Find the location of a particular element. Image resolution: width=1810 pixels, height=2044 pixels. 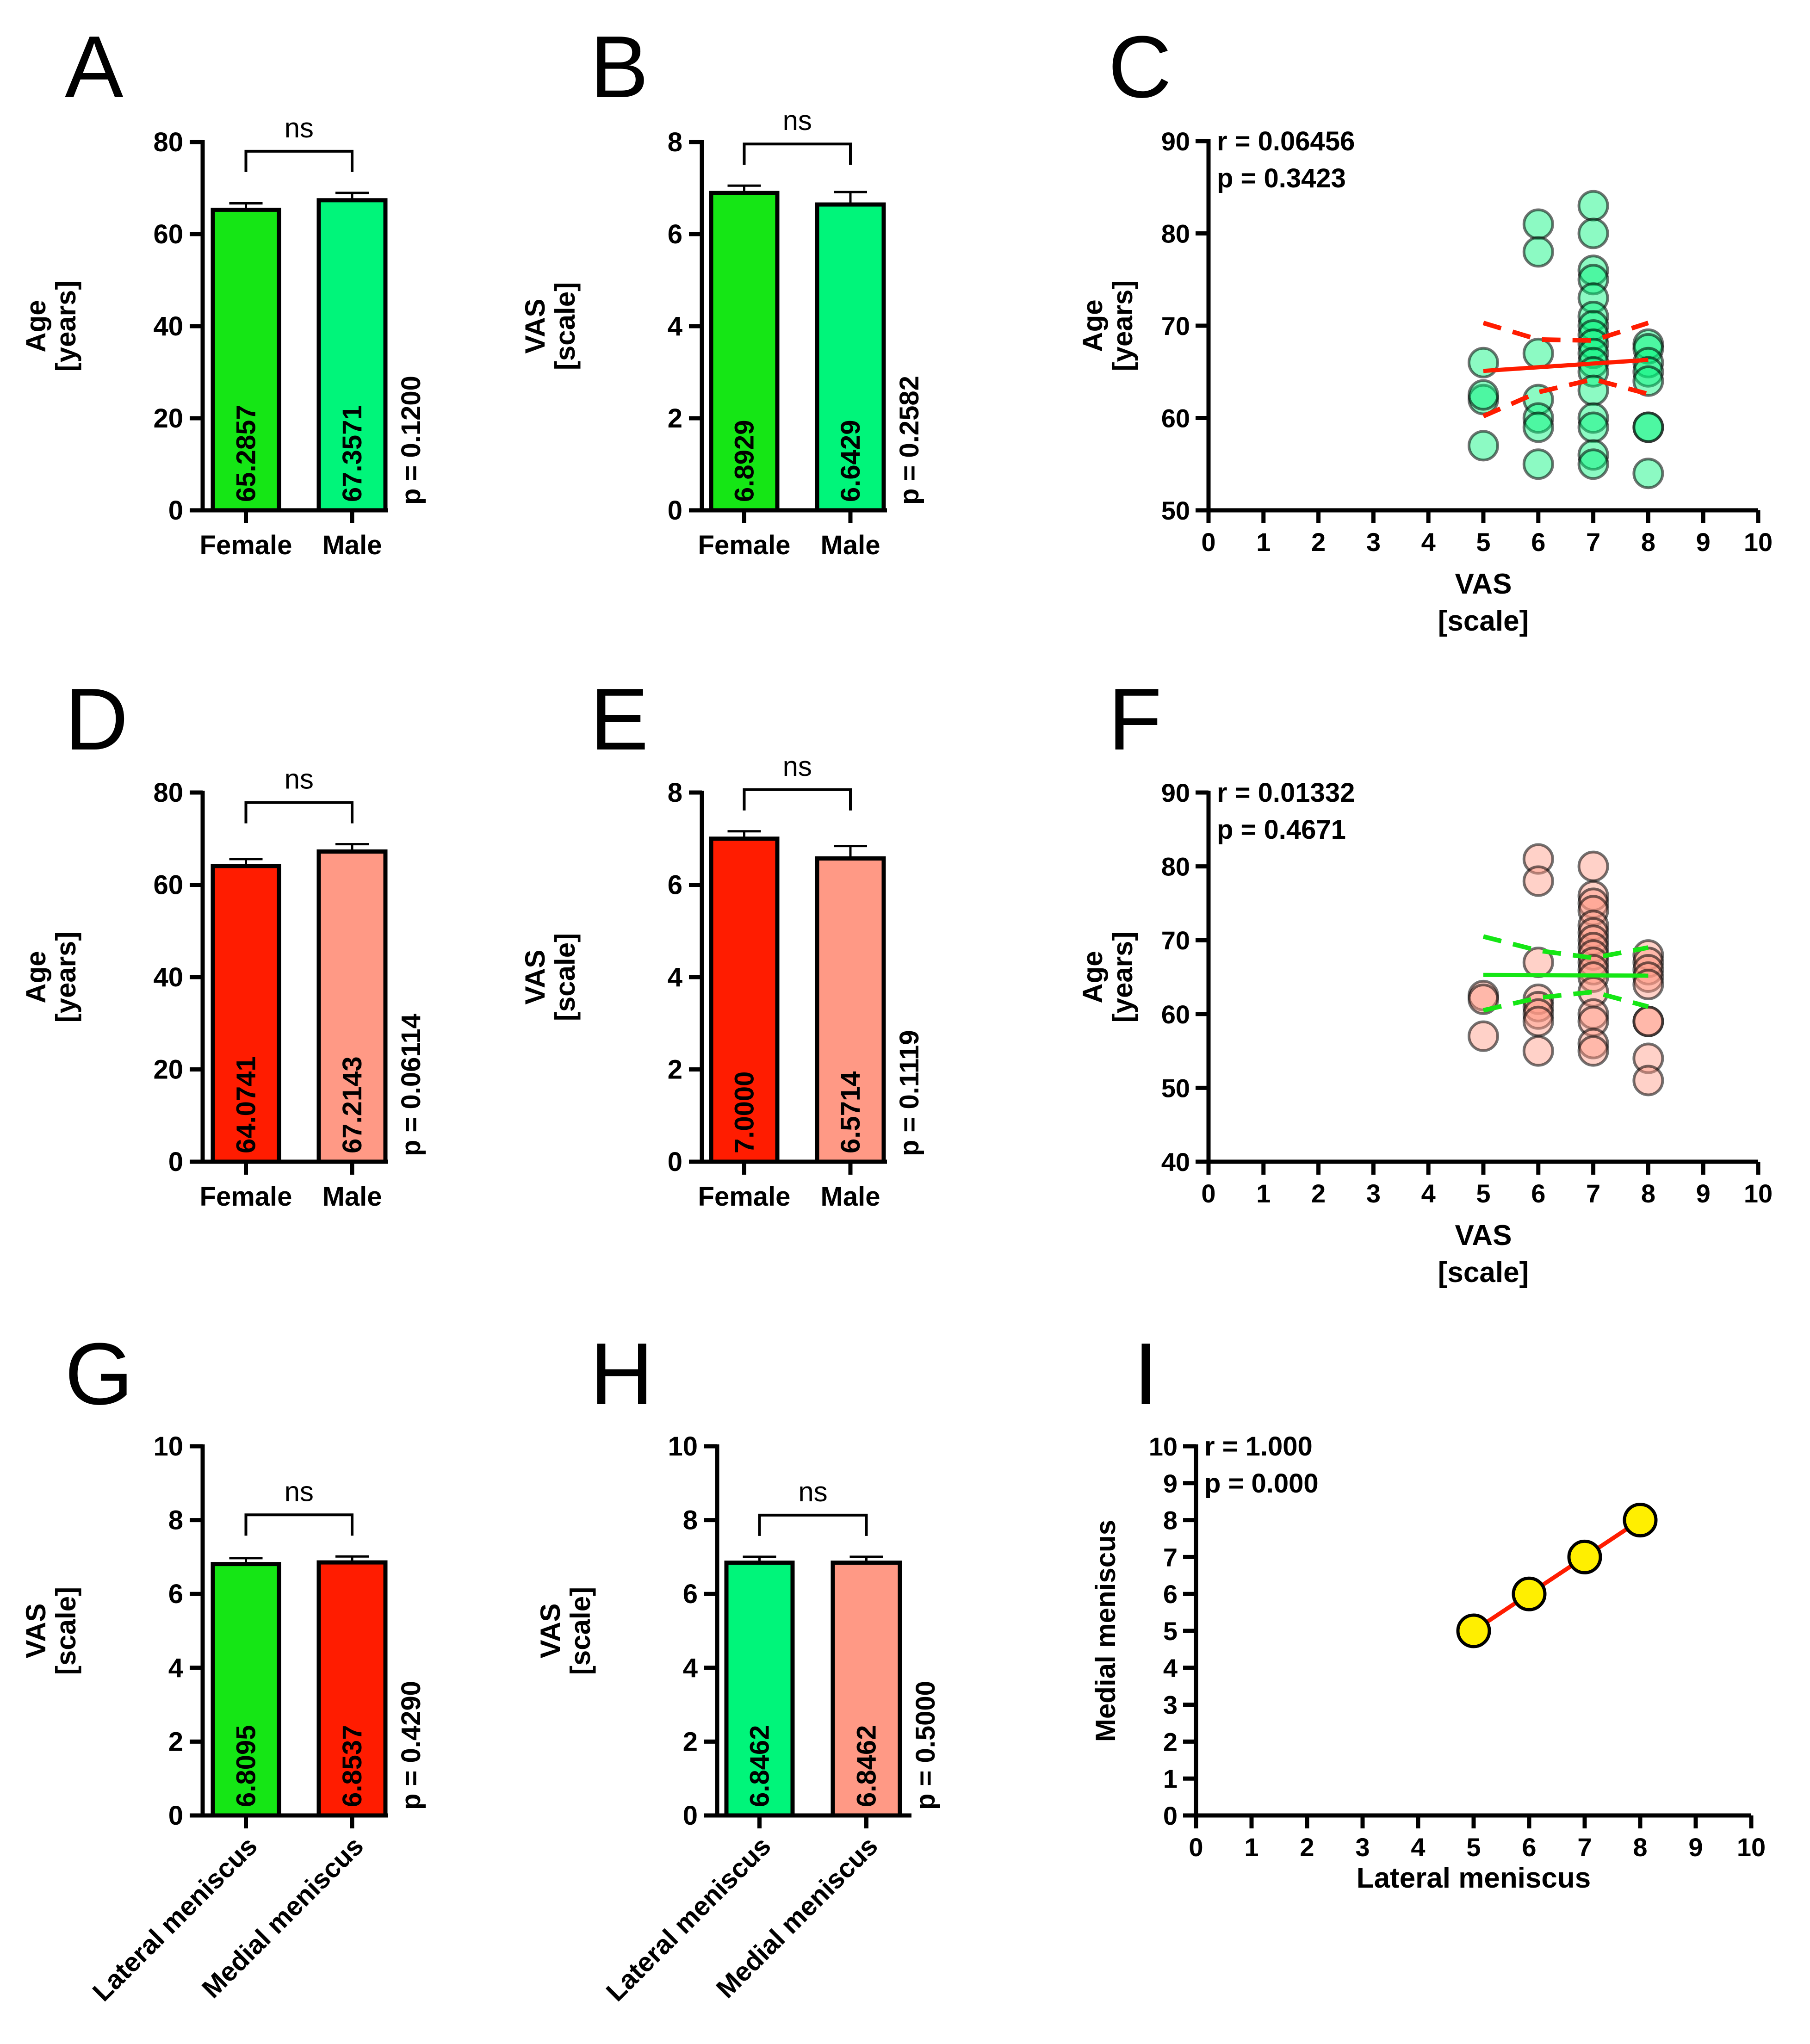

bar-value-label: 64.0741 is located at coordinates (246, 1104).